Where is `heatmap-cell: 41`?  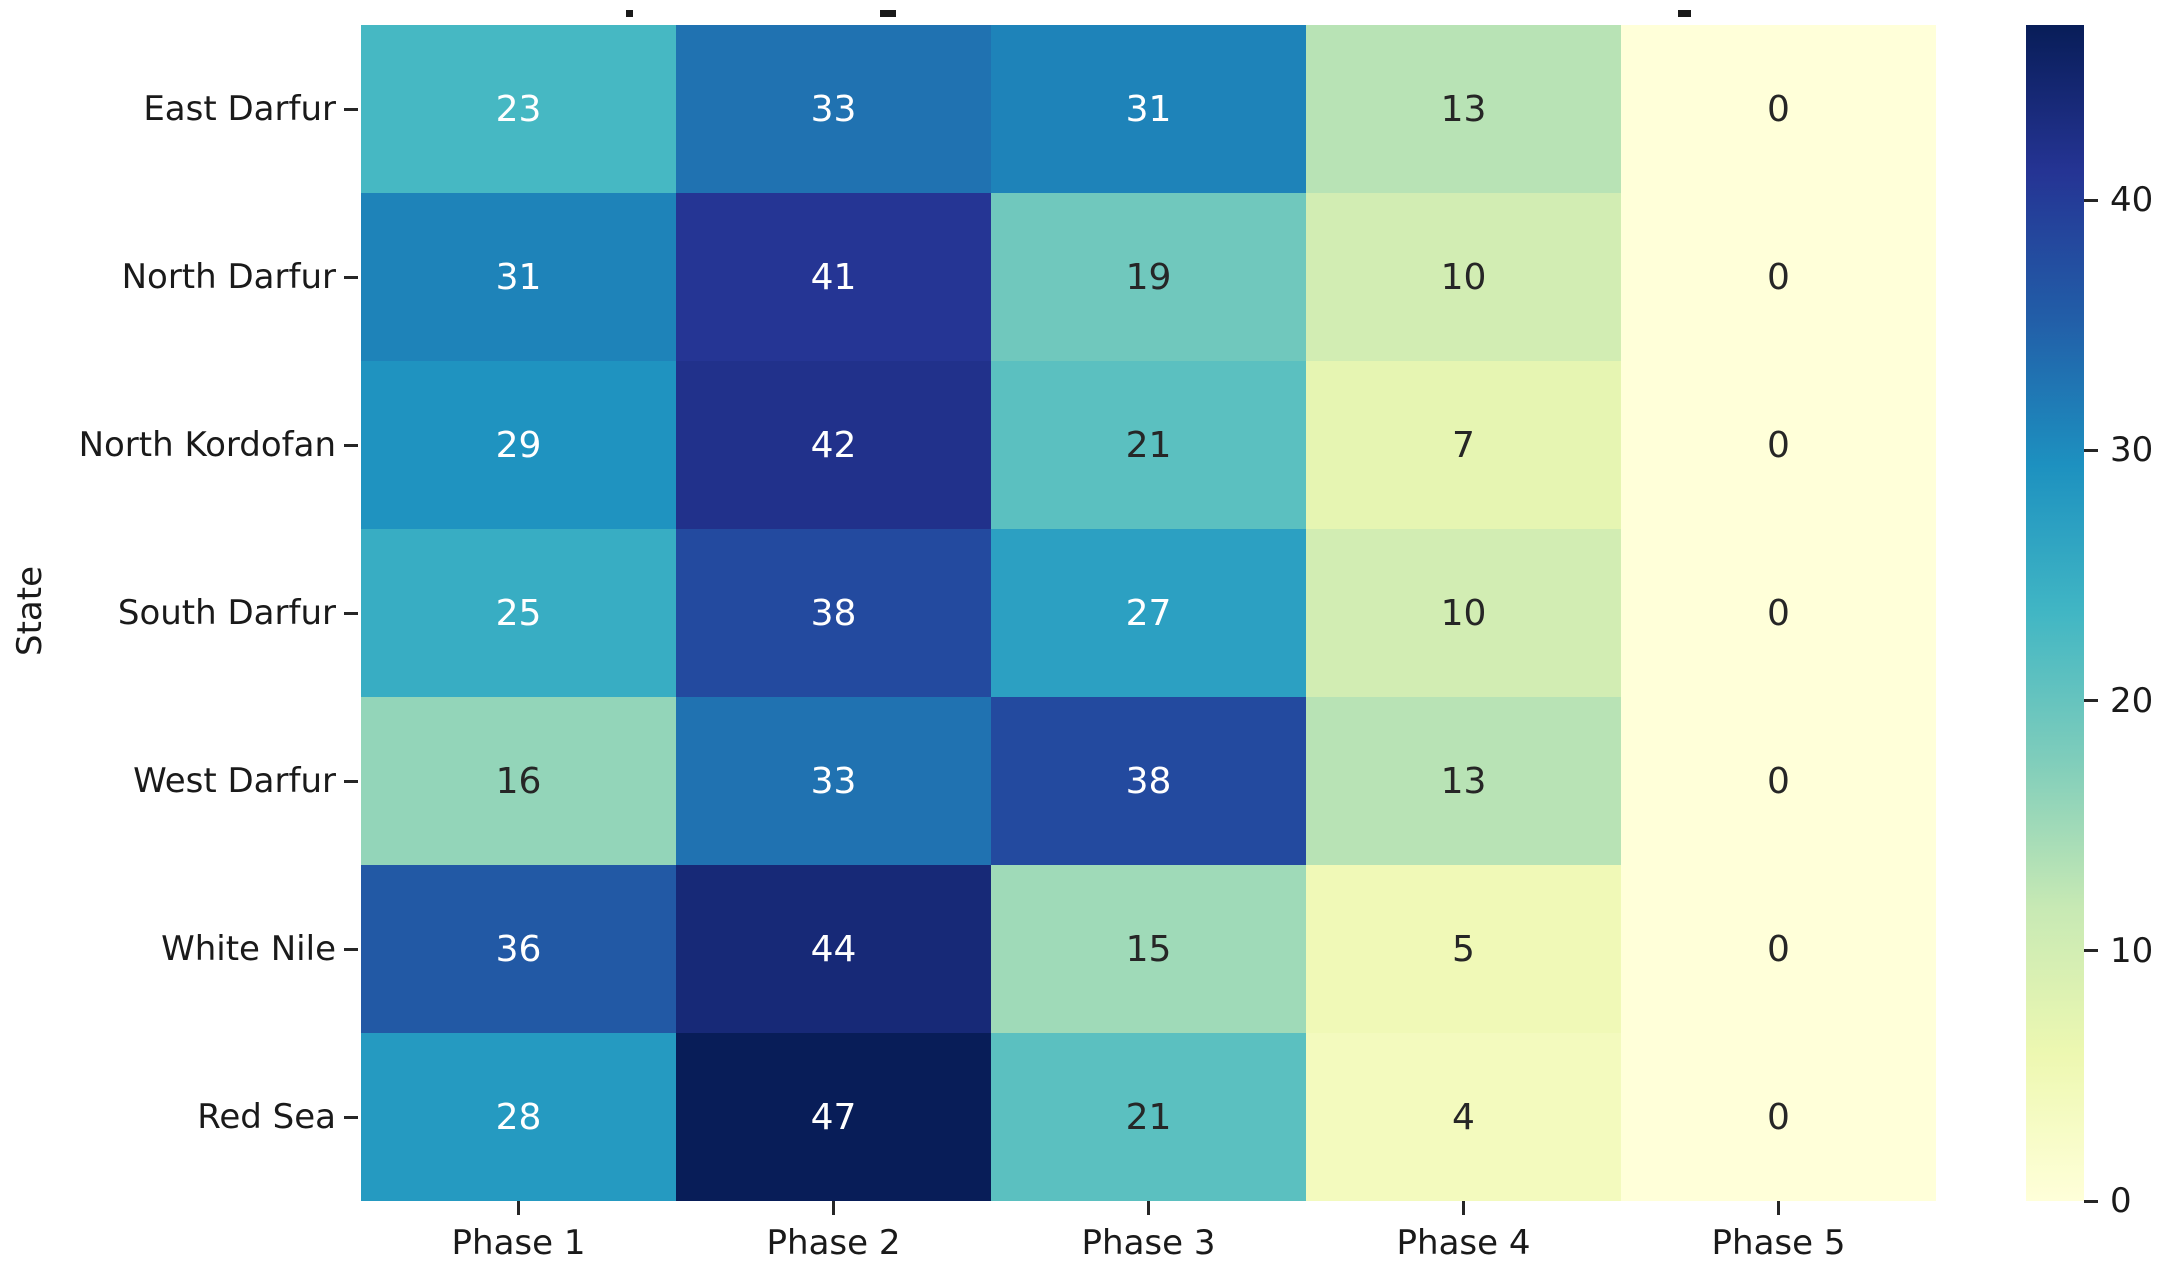
heatmap-cell: 41 is located at coordinates (833, 277).